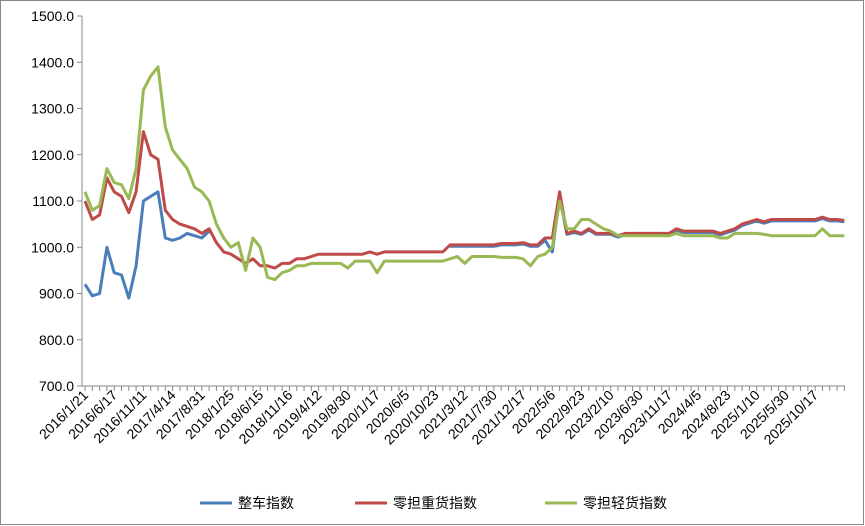 The image size is (865, 526). Describe the element at coordinates (52, 62) in the screenshot. I see `y-tick-label: 1400.0` at that location.